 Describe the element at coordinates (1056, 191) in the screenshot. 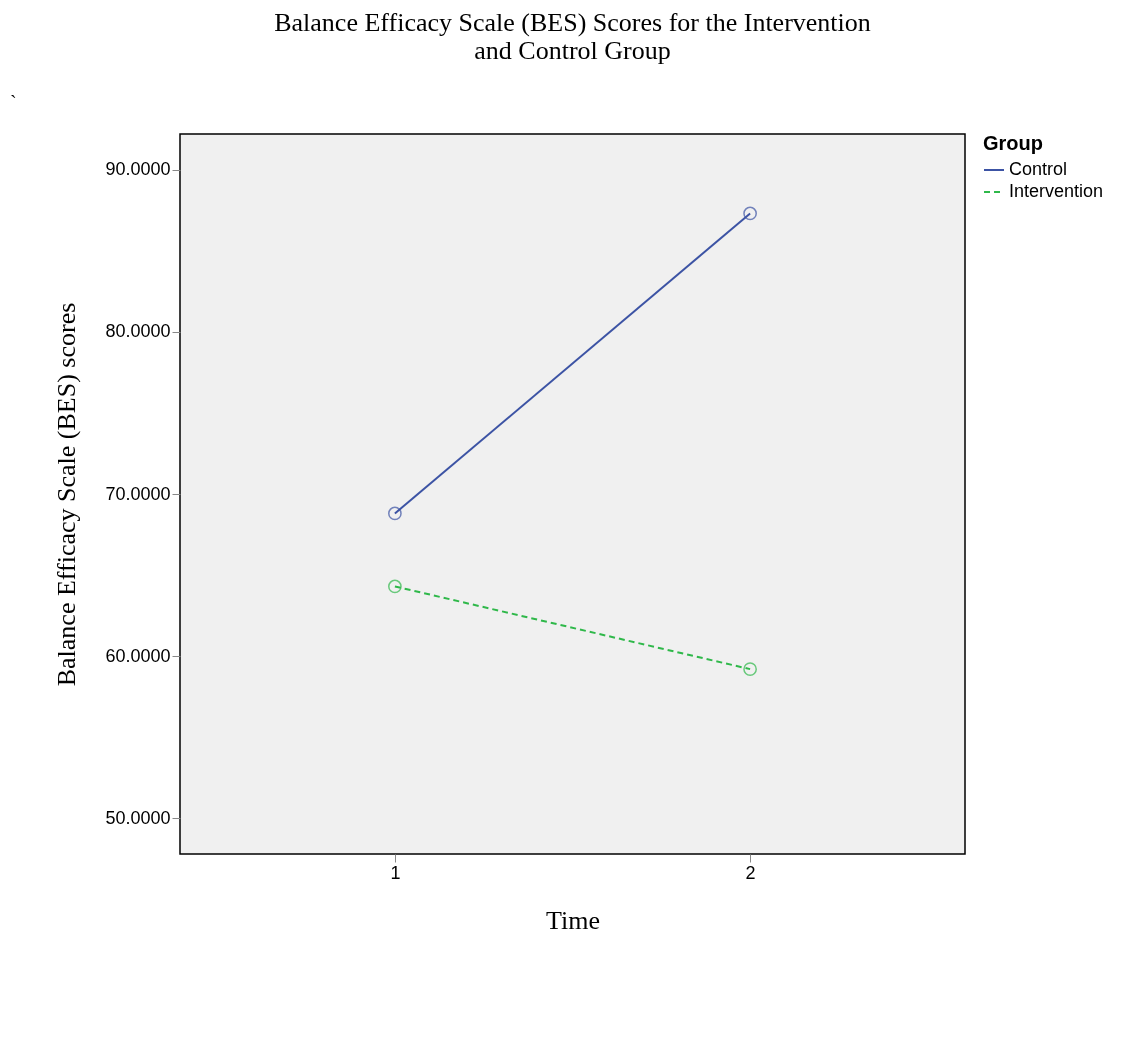

I see `legend-label: Intervention` at that location.